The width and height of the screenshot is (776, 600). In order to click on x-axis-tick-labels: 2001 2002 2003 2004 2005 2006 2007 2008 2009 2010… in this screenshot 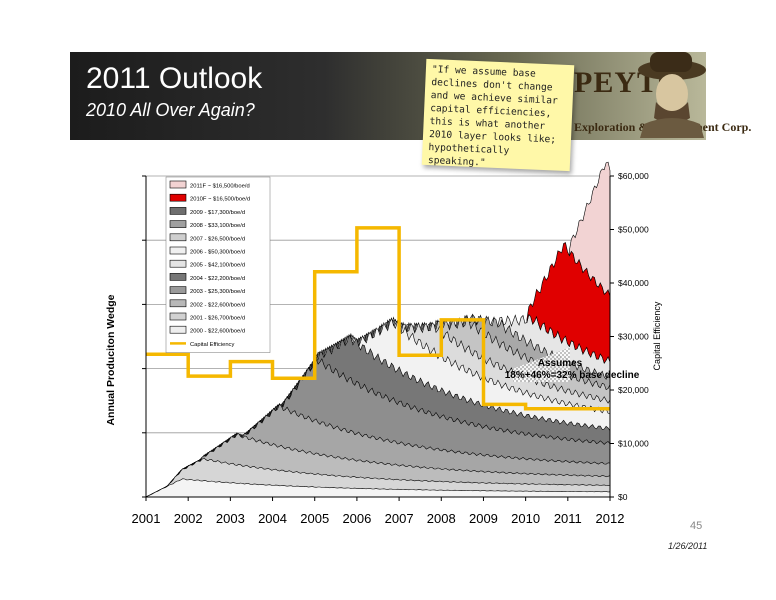, I will do `click(378, 511)`.